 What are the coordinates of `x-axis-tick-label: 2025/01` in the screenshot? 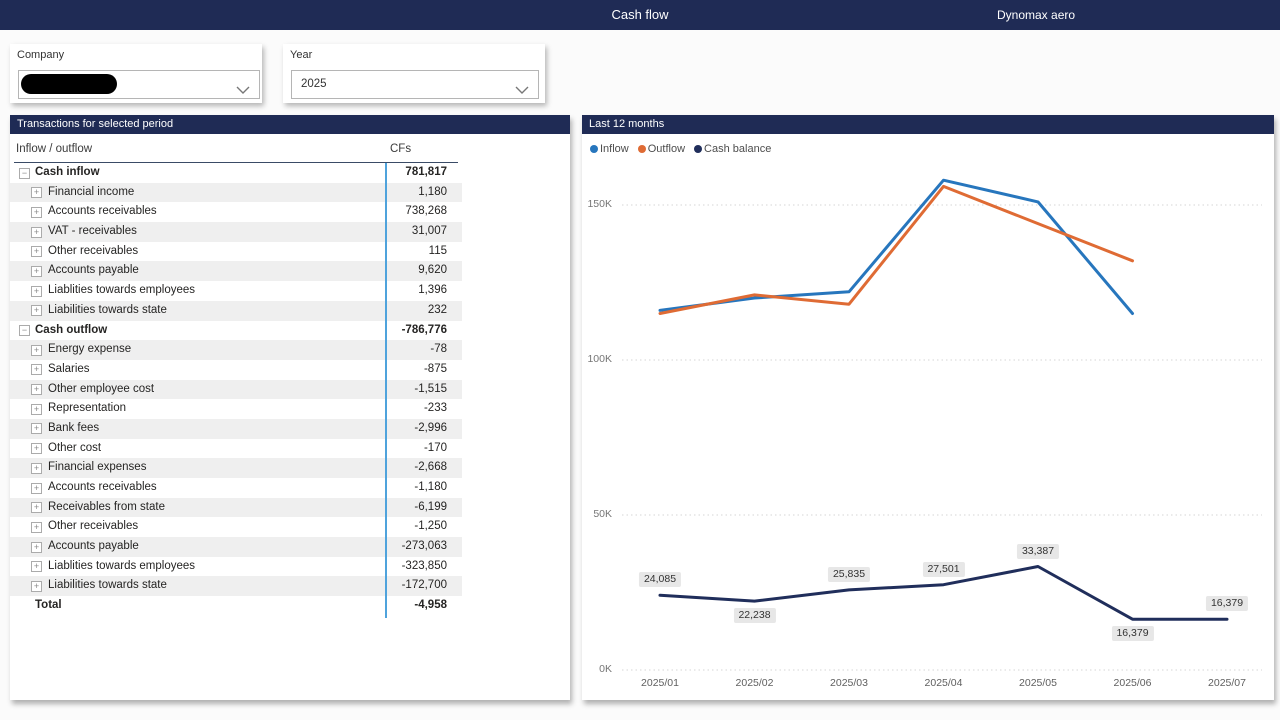 It's located at (660, 683).